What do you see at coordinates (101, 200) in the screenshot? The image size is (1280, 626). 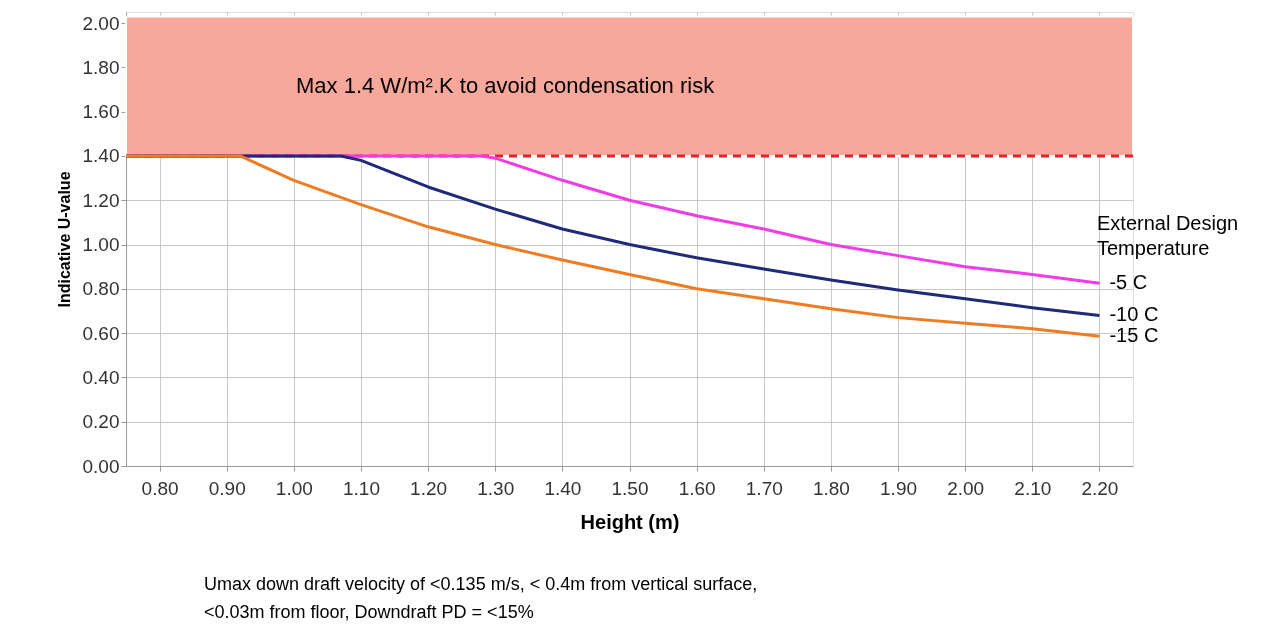 I see `y-tick-label: 1.20` at bounding box center [101, 200].